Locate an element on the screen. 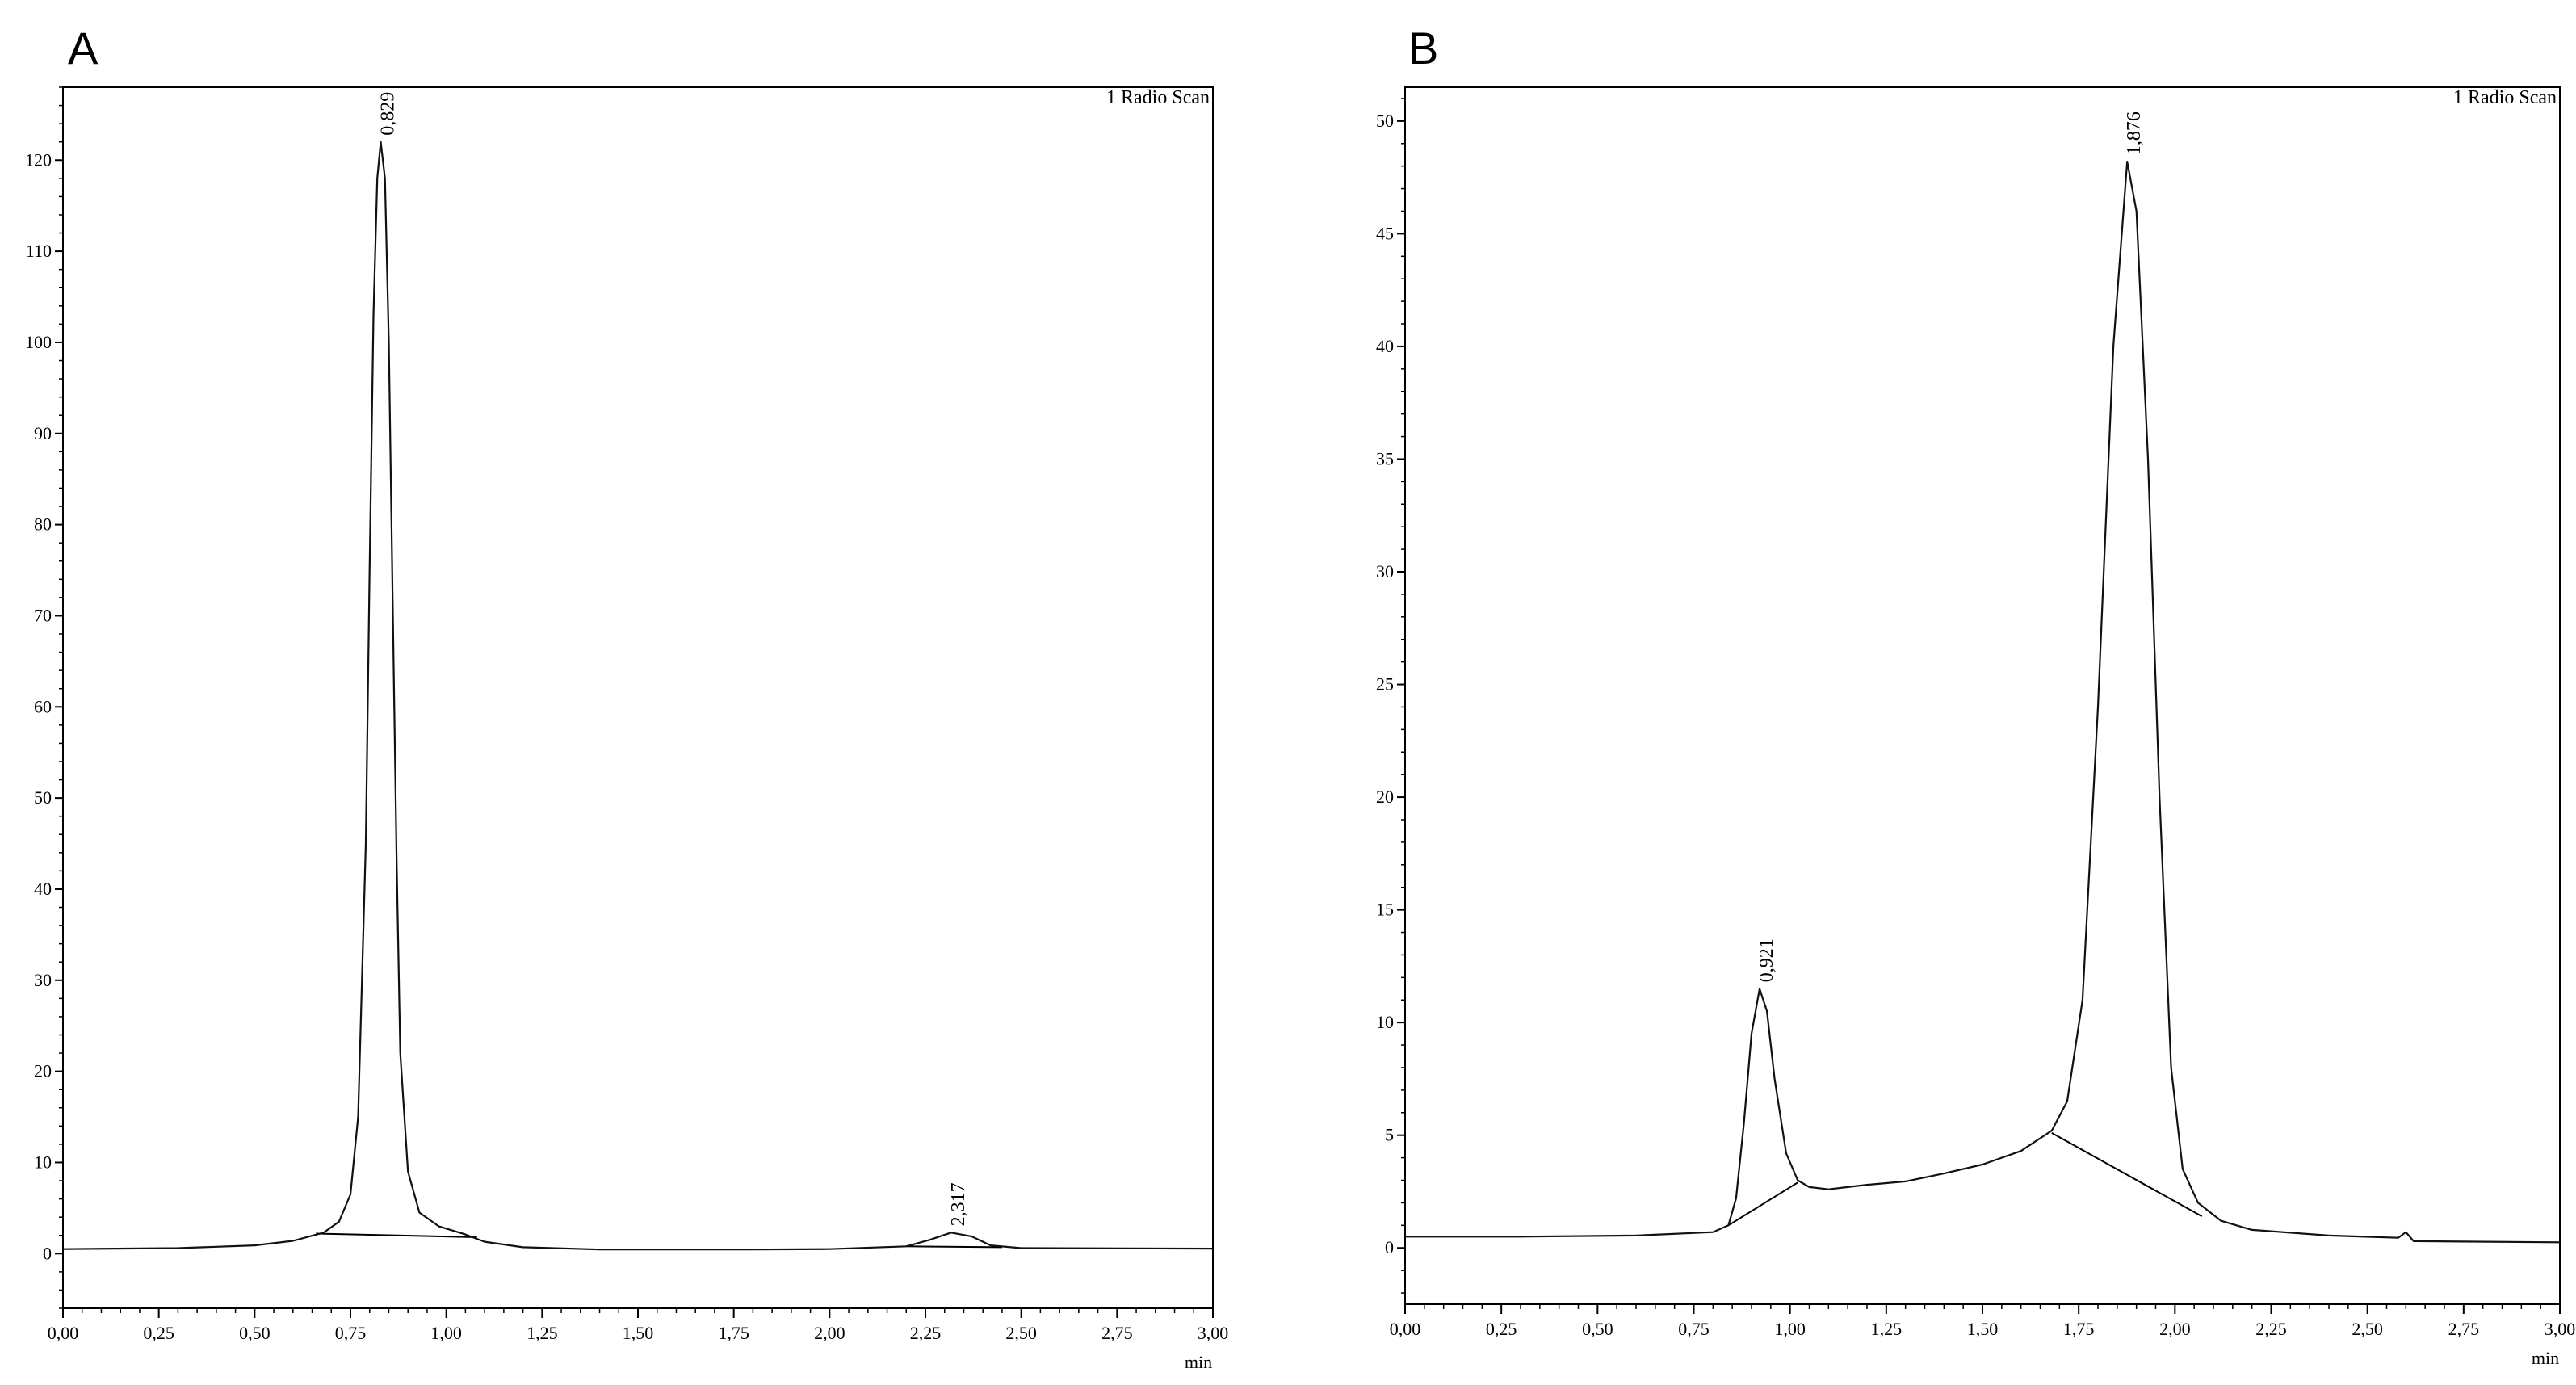  panel-b-x-tick-label: 2,75 is located at coordinates (2464, 1329).